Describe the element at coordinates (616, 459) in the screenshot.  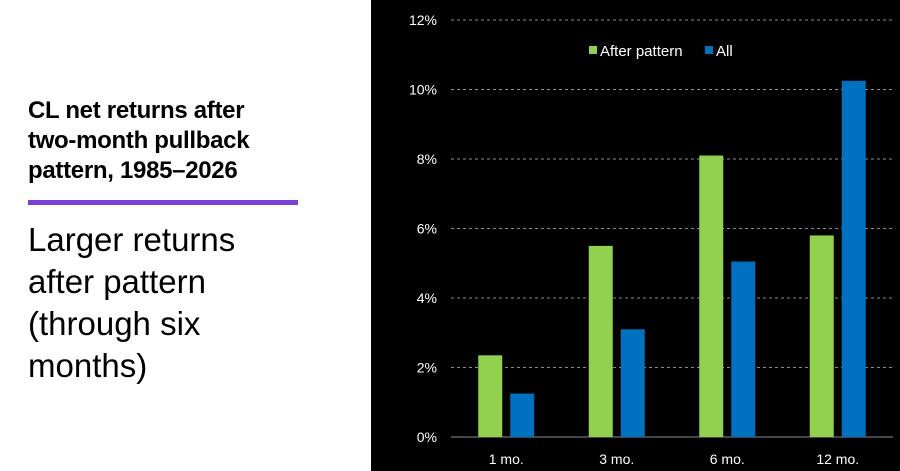
I see `x-tick-label: 3 mo.` at that location.